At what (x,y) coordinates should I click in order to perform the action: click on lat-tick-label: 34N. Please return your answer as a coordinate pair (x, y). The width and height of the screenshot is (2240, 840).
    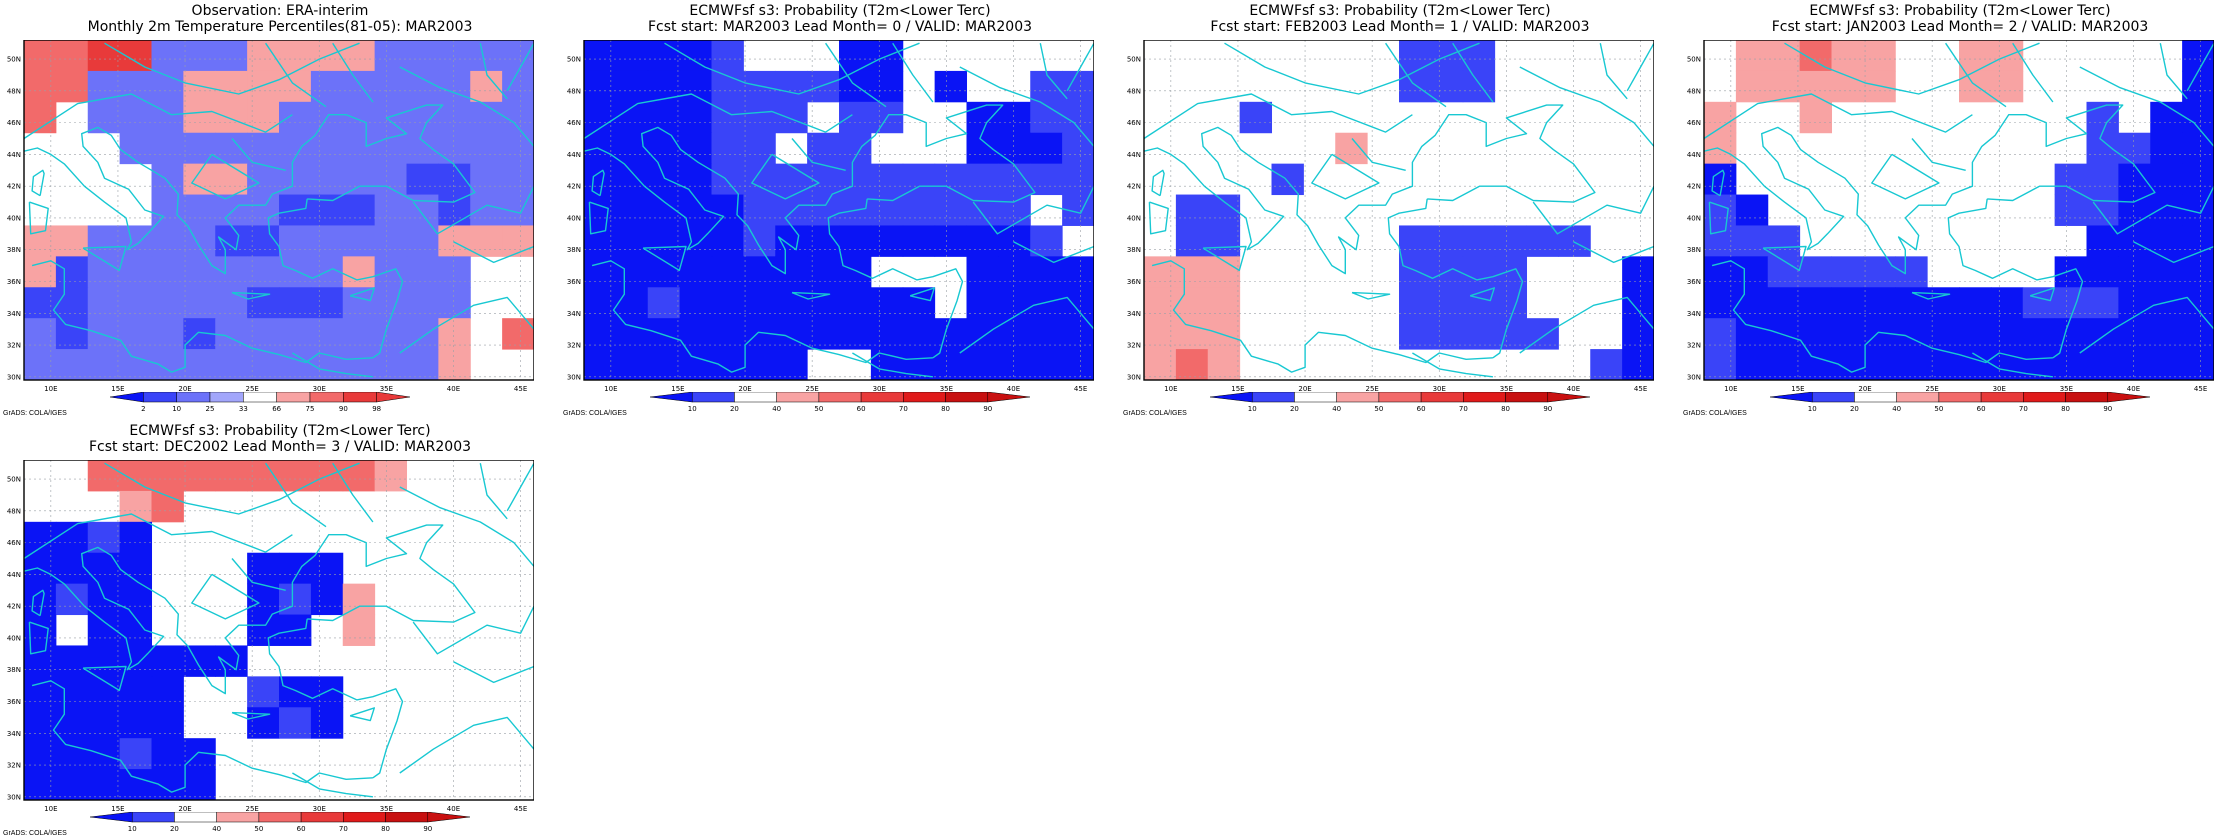
    Looking at the image, I should click on (14, 314).